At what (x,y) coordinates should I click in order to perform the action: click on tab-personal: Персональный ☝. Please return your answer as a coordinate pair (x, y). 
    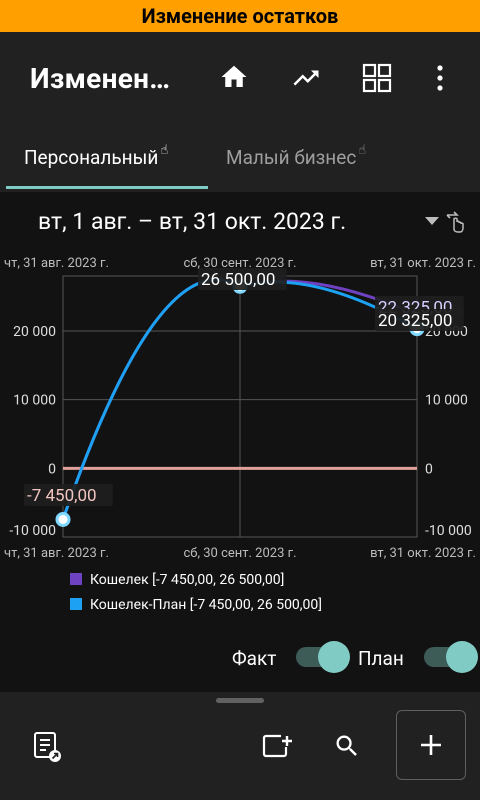
    Looking at the image, I should click on (96, 156).